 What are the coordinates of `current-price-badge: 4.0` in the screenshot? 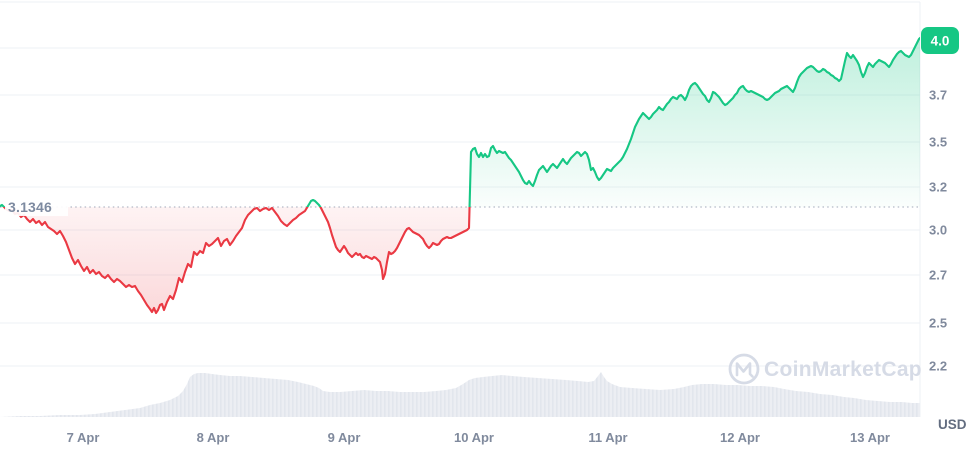 It's located at (940, 40).